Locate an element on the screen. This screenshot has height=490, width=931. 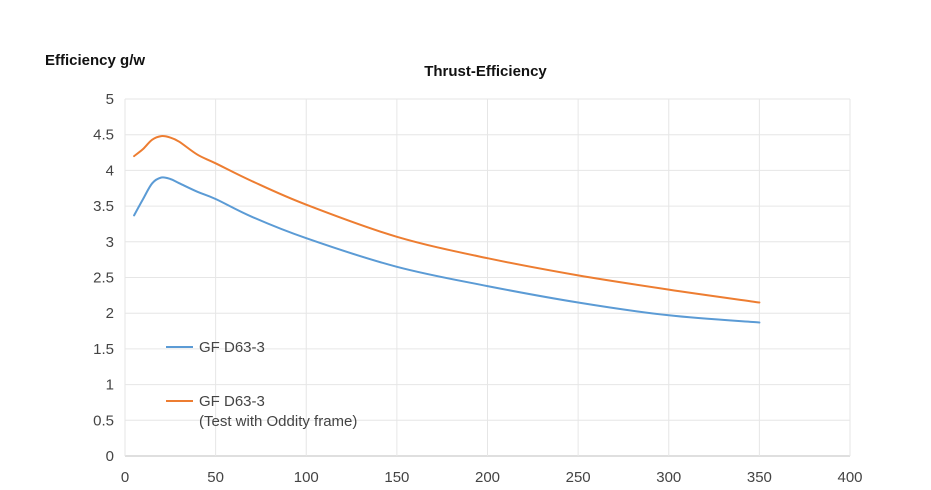
x-tick-label: 350 is located at coordinates (759, 477).